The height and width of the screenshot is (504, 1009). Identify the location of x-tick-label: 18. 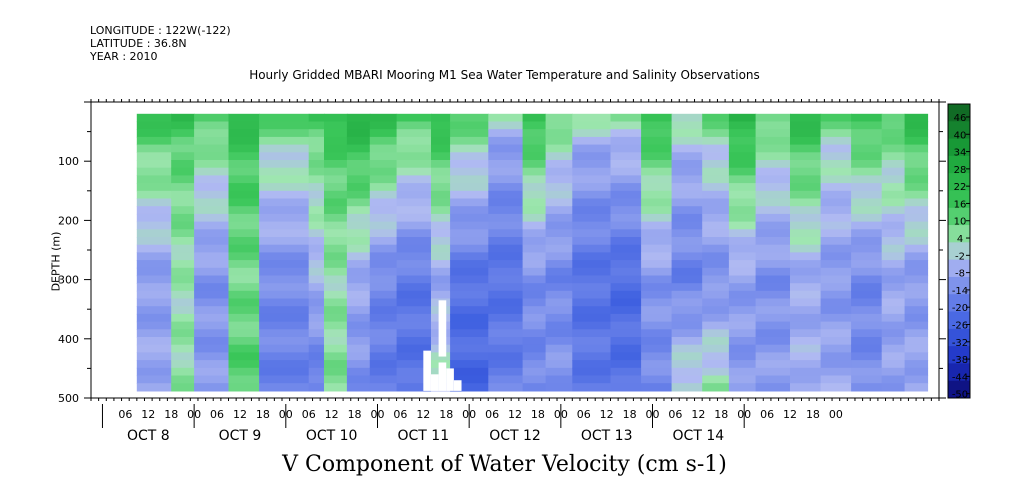
(446, 414).